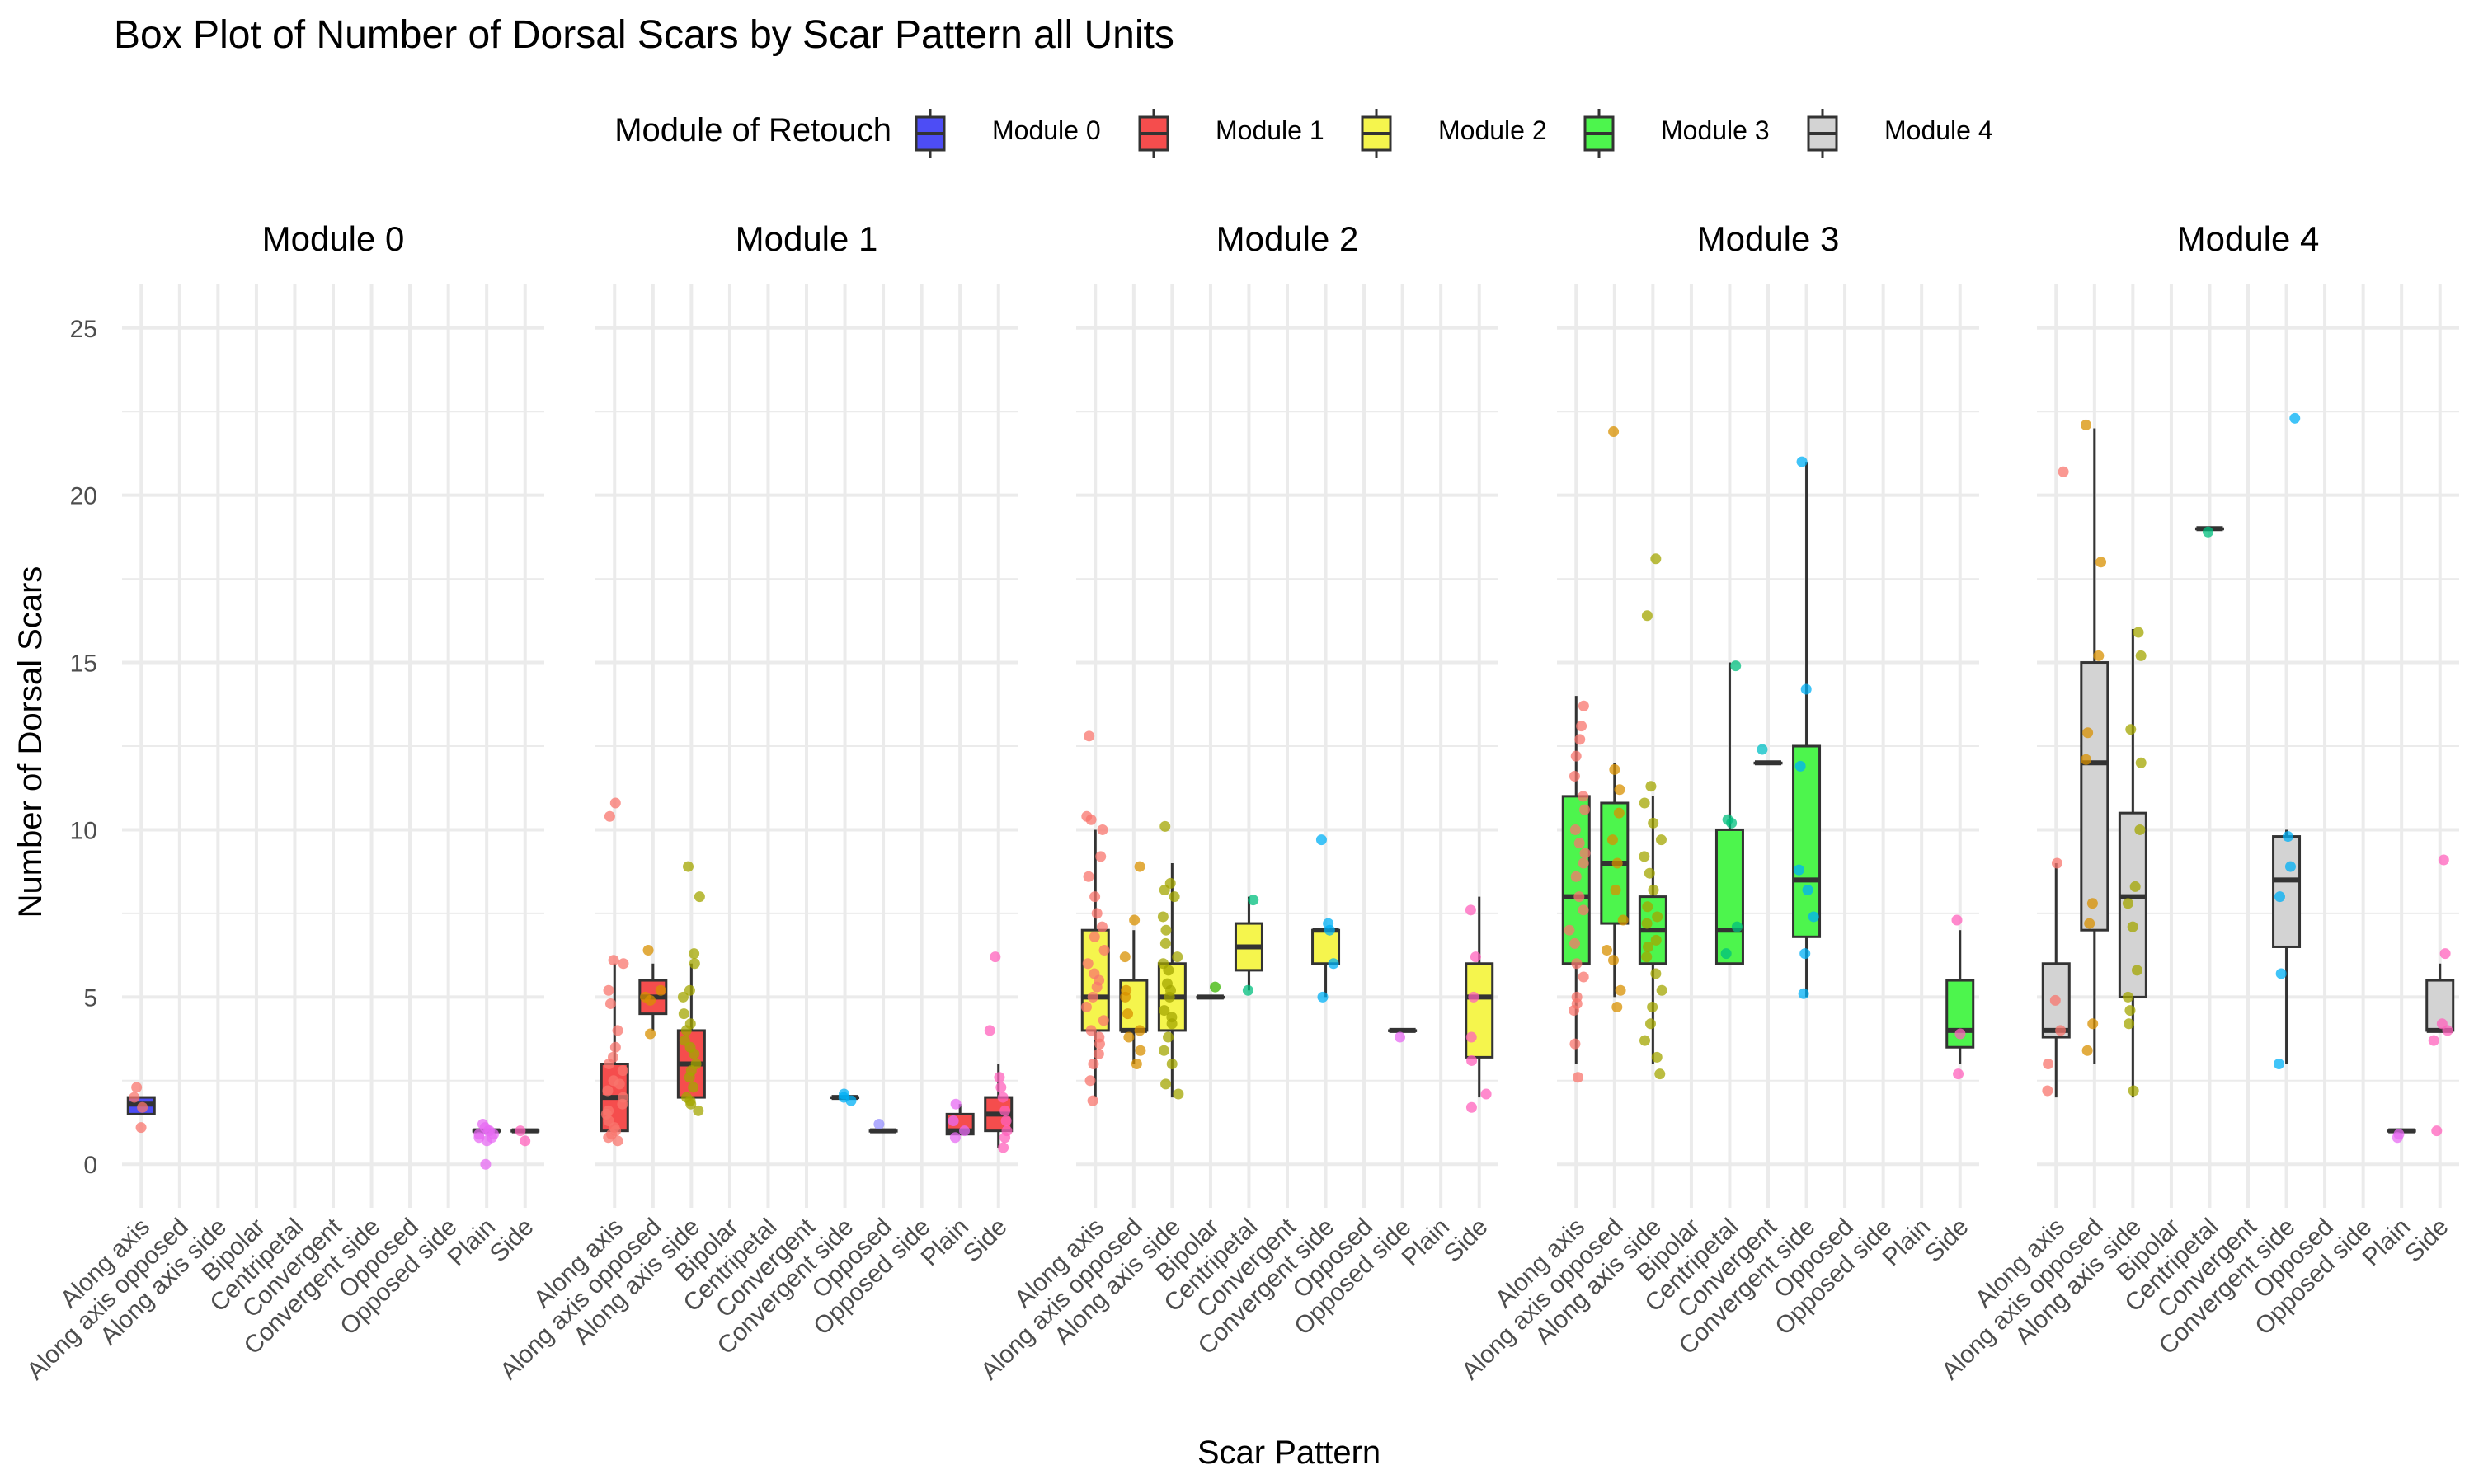 Image resolution: width=2474 pixels, height=1484 pixels. I want to click on box-opposed, so click(883, 1126).